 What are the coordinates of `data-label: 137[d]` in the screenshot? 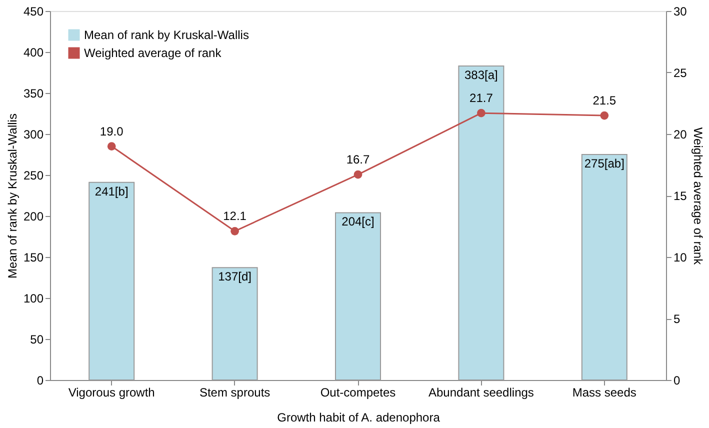 It's located at (235, 277).